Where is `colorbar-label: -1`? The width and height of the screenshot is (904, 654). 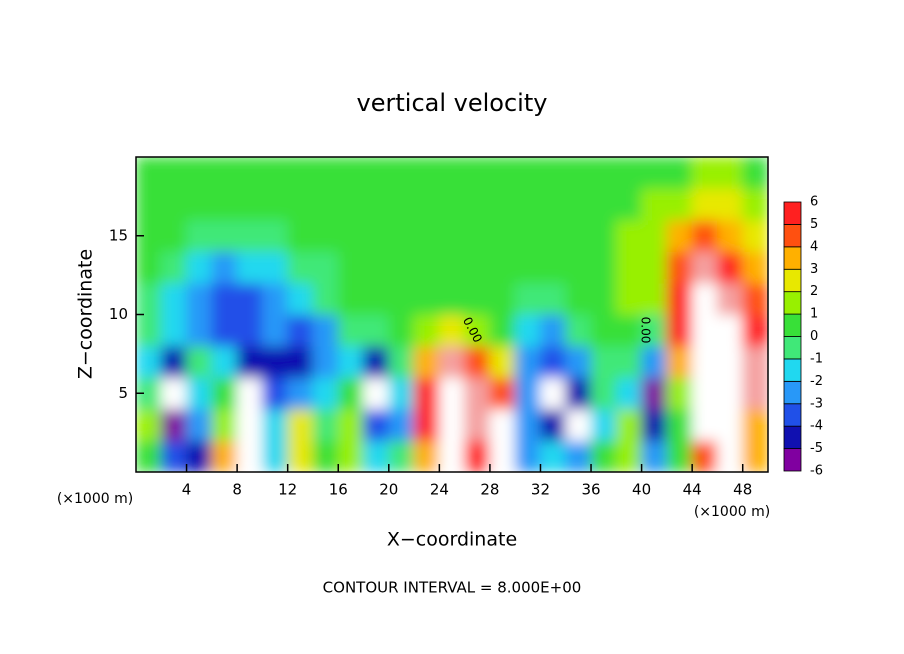
colorbar-label: -1 is located at coordinates (816, 358).